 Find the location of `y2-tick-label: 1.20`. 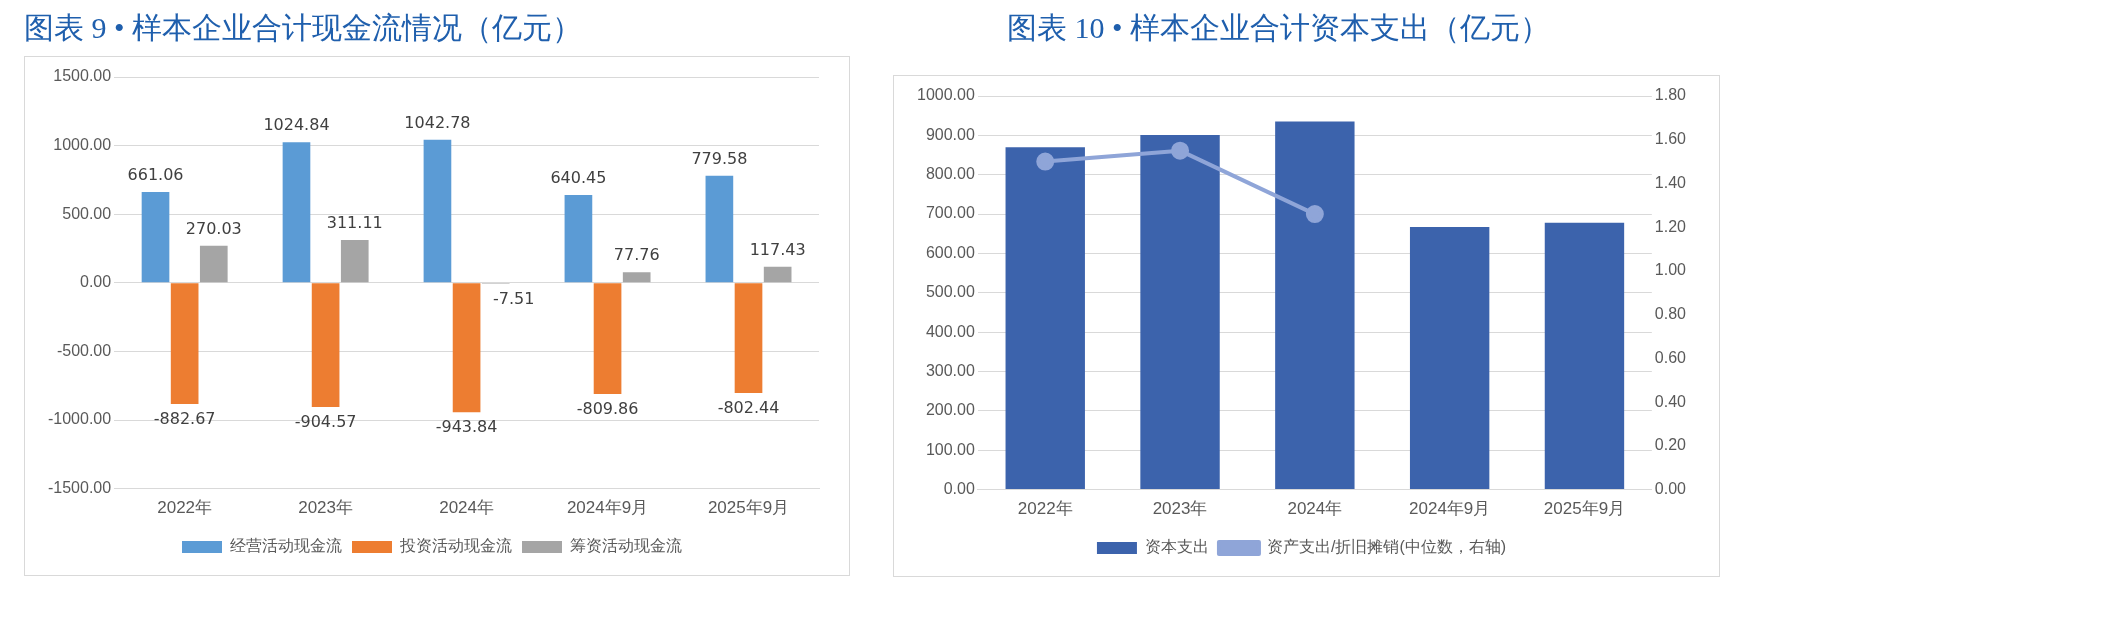

y2-tick-label: 1.20 is located at coordinates (1670, 226).